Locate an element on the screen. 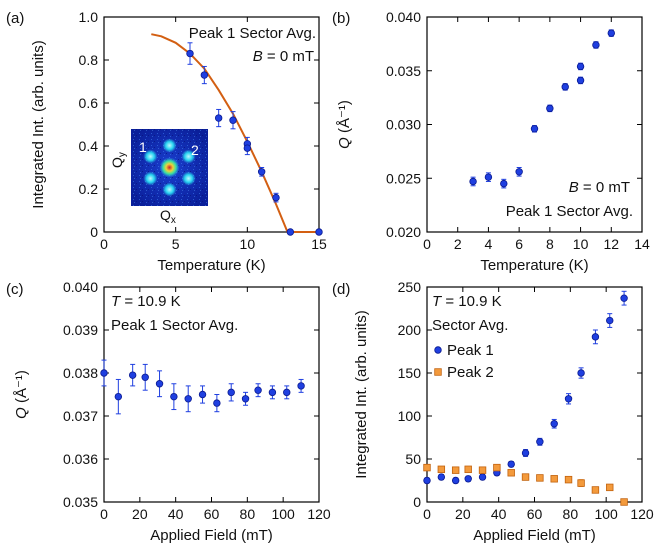  inset-peak2-label: 2 is located at coordinates (195, 150).